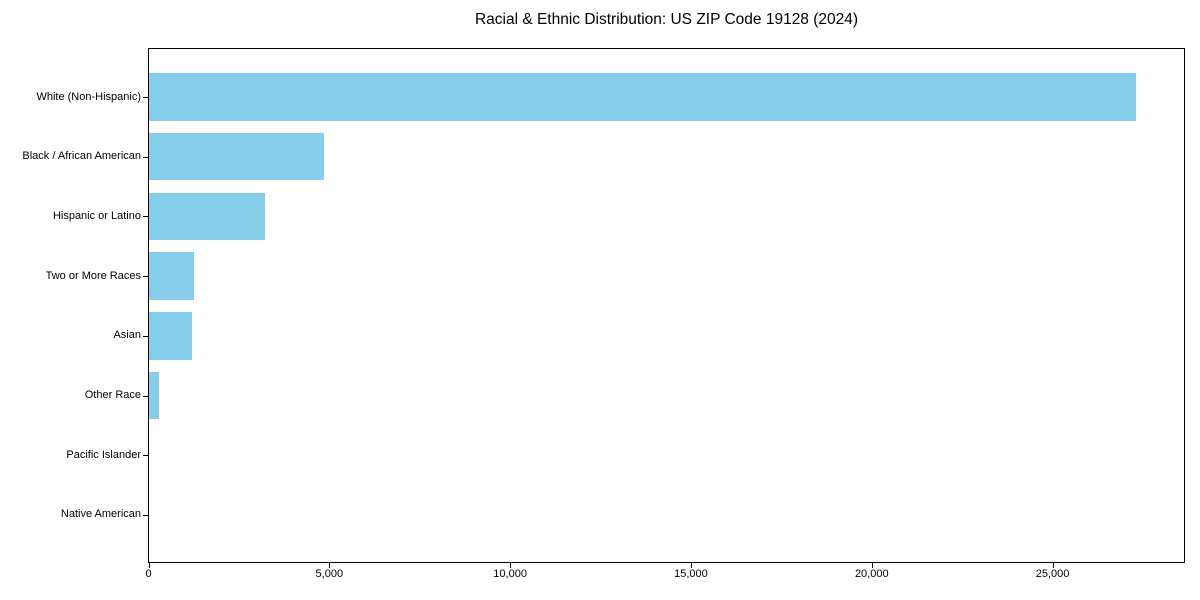 Image resolution: width=1200 pixels, height=600 pixels. I want to click on x-tick-label: 15,000, so click(691, 574).